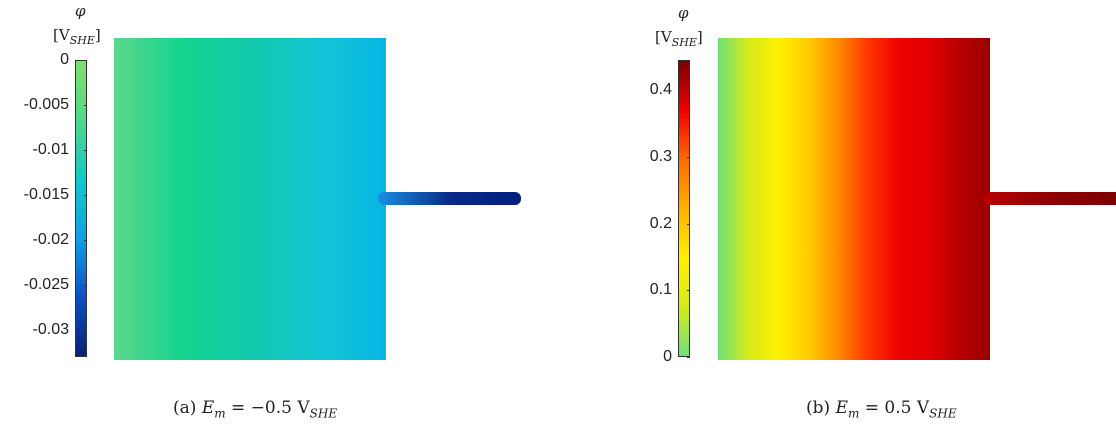 This screenshot has height=424, width=1116. I want to click on colorbar-tick-label: 0.2, so click(660, 223).